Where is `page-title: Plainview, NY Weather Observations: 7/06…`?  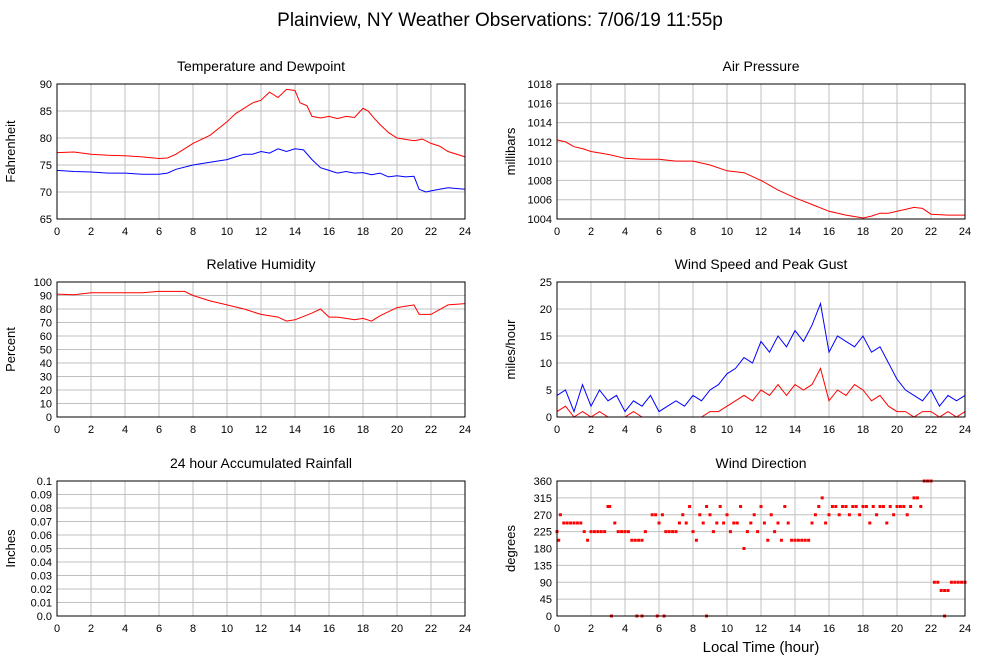
page-title: Plainview, NY Weather Observations: 7/06… is located at coordinates (500, 20).